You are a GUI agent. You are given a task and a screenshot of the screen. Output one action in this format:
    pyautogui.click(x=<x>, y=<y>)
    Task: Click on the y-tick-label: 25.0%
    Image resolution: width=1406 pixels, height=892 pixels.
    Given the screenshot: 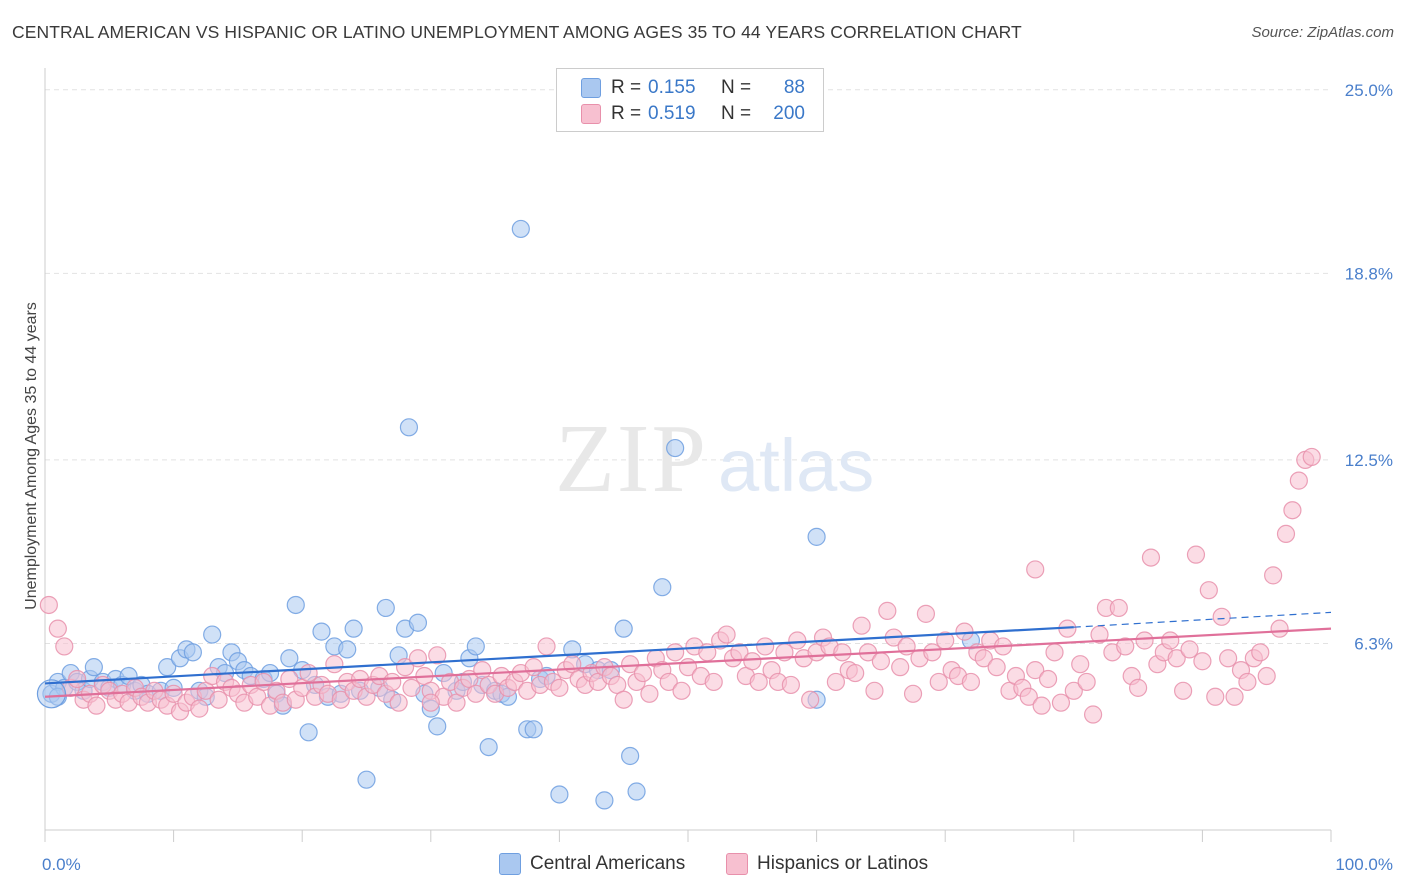 What is the action you would take?
    pyautogui.click(x=1369, y=90)
    